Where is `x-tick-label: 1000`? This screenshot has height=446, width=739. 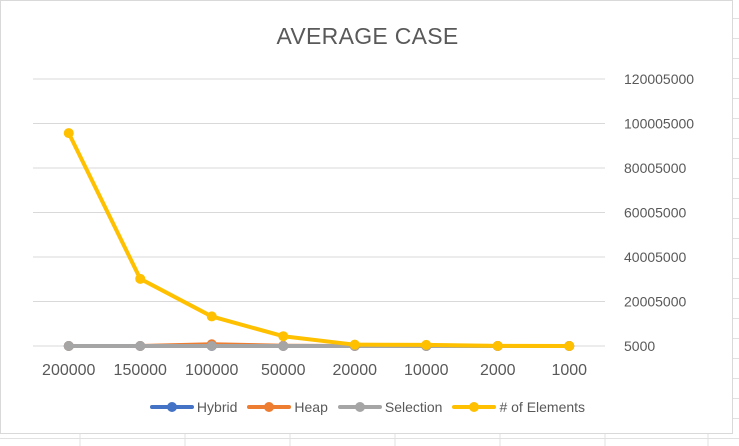
x-tick-label: 1000 is located at coordinates (569, 370).